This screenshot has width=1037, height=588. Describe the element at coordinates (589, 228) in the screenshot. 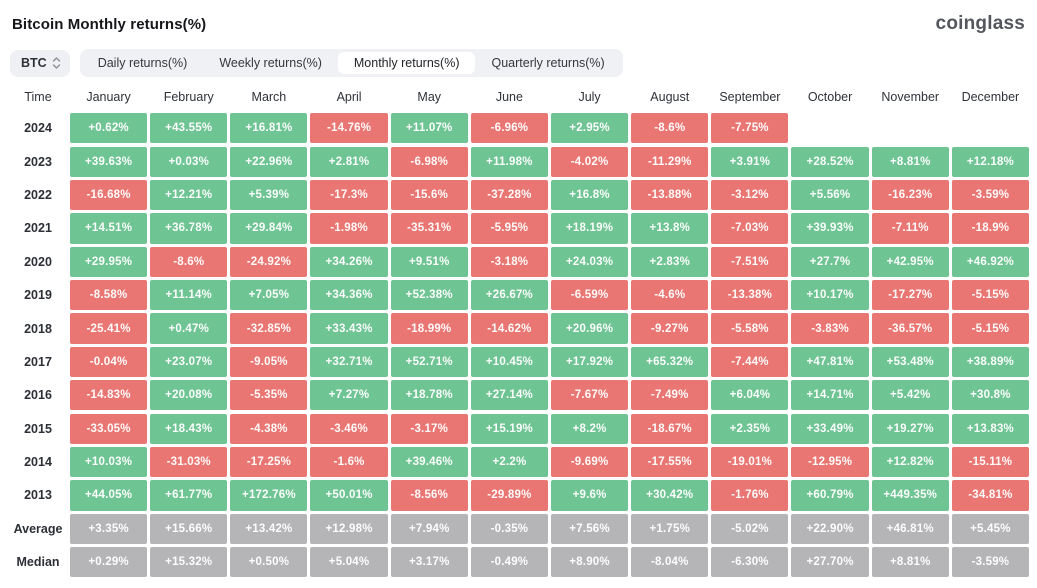

I see `return-cell: +18.19%` at that location.